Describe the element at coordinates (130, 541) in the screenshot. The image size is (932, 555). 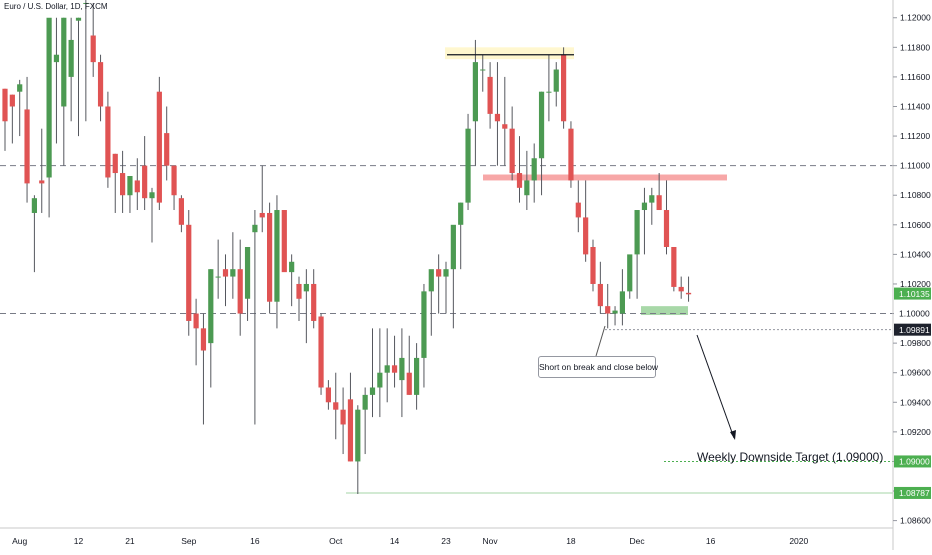
I see `x-tick-label: 21` at that location.